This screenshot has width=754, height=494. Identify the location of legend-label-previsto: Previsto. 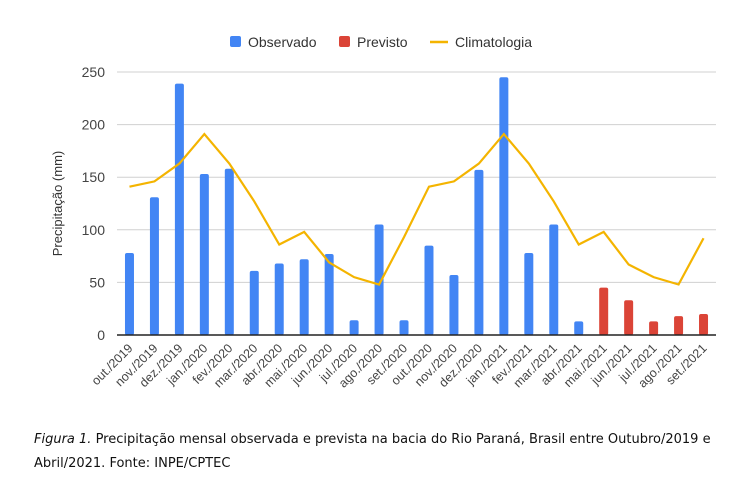
(382, 42).